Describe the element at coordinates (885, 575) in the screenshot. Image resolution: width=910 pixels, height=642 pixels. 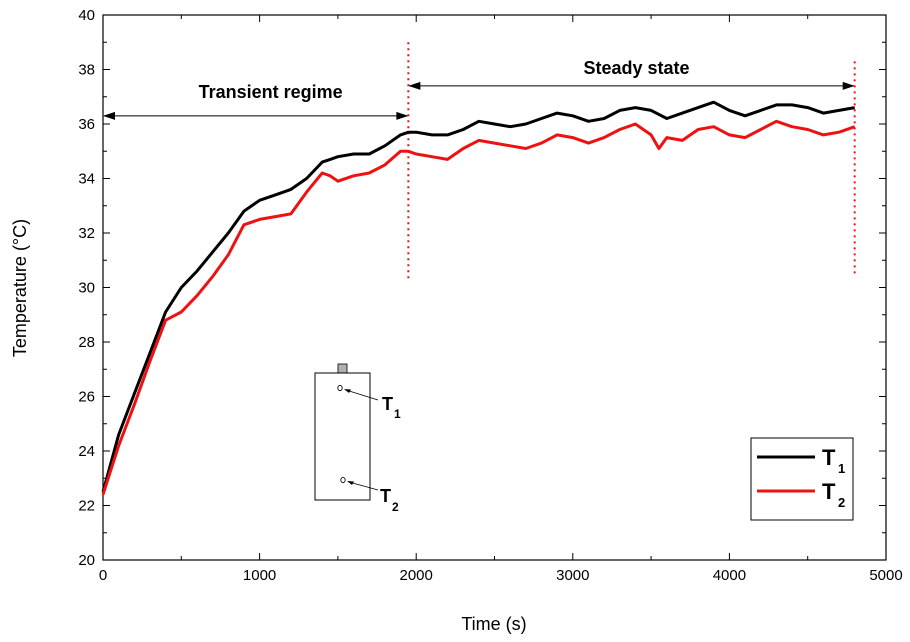
I see `x-tick-label: 5000` at that location.